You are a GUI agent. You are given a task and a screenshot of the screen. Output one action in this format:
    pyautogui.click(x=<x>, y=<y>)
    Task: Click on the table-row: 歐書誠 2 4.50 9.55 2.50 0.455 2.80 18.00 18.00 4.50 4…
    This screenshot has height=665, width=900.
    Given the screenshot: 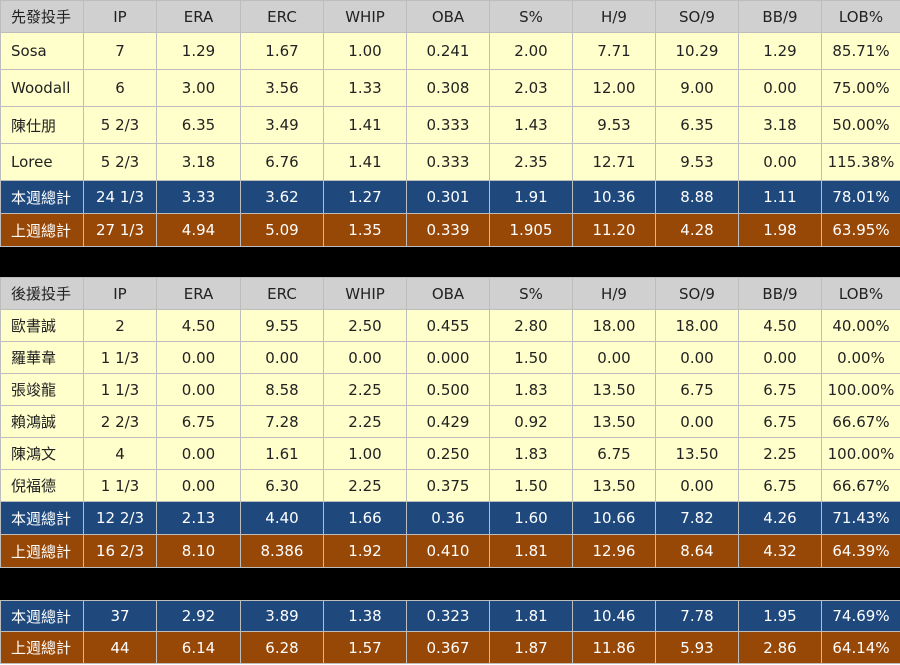 What is the action you would take?
    pyautogui.click(x=450, y=325)
    